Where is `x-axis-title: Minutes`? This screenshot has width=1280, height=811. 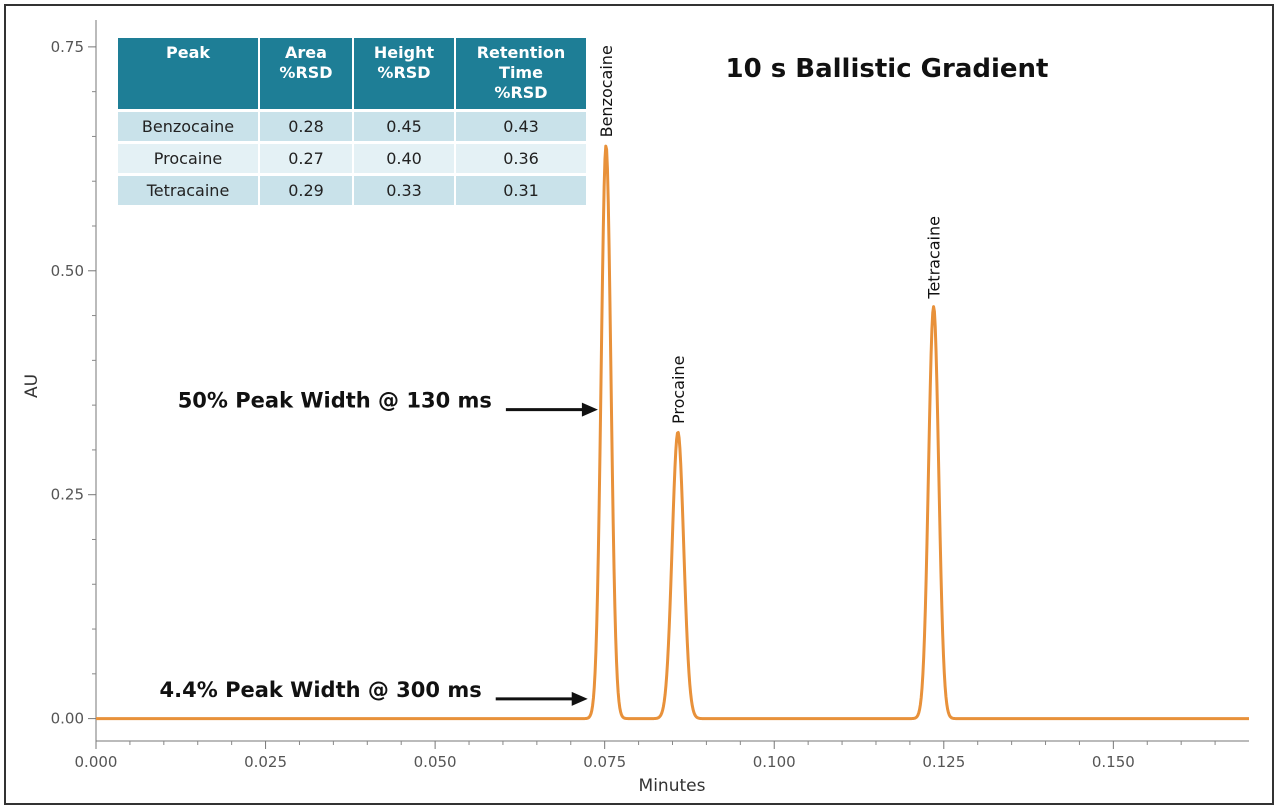
x-axis-title: Minutes is located at coordinates (672, 786).